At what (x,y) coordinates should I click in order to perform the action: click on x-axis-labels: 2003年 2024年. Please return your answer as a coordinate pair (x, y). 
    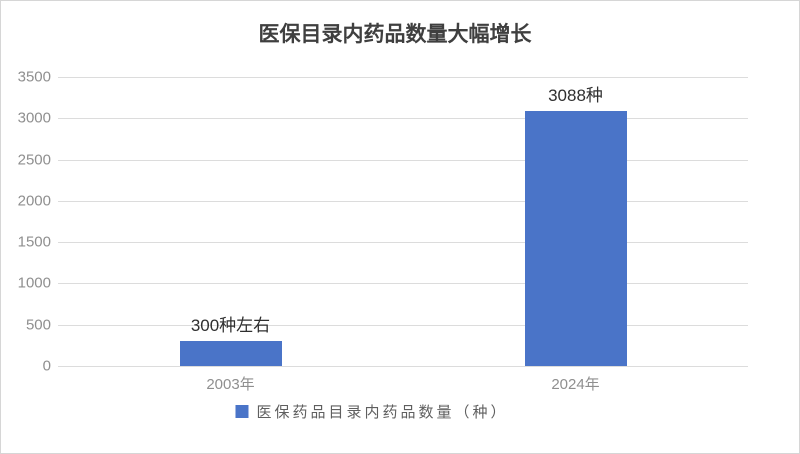
    Looking at the image, I should click on (403, 383).